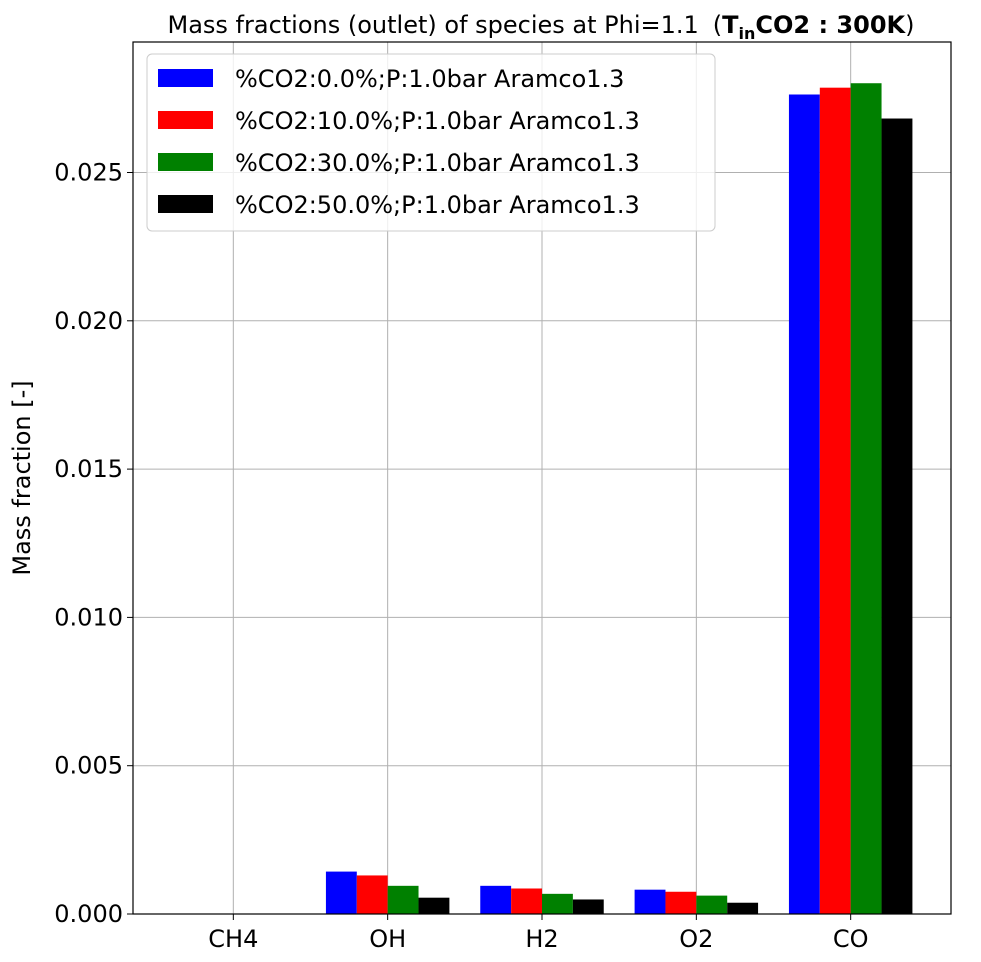 The width and height of the screenshot is (981, 962). I want to click on x-tick-label: H2, so click(541, 939).